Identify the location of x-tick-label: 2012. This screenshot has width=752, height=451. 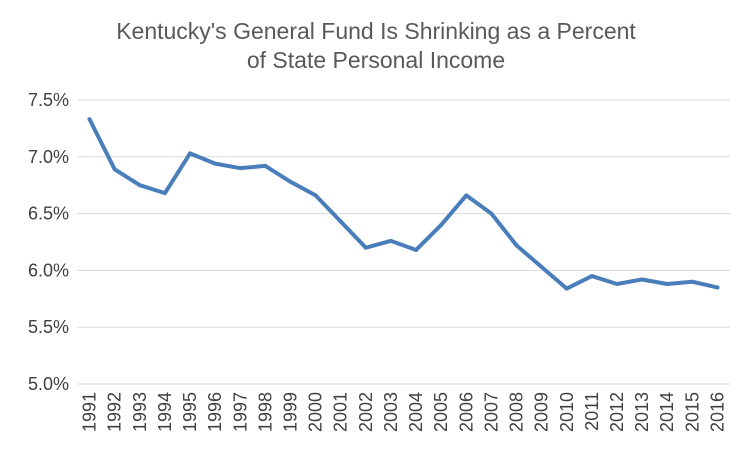
(617, 412).